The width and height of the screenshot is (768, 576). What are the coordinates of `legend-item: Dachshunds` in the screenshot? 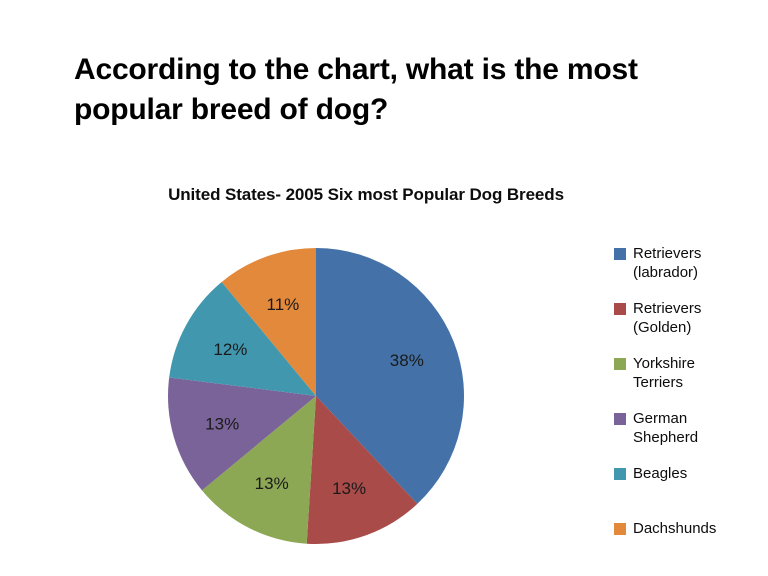 It's located at (691, 546).